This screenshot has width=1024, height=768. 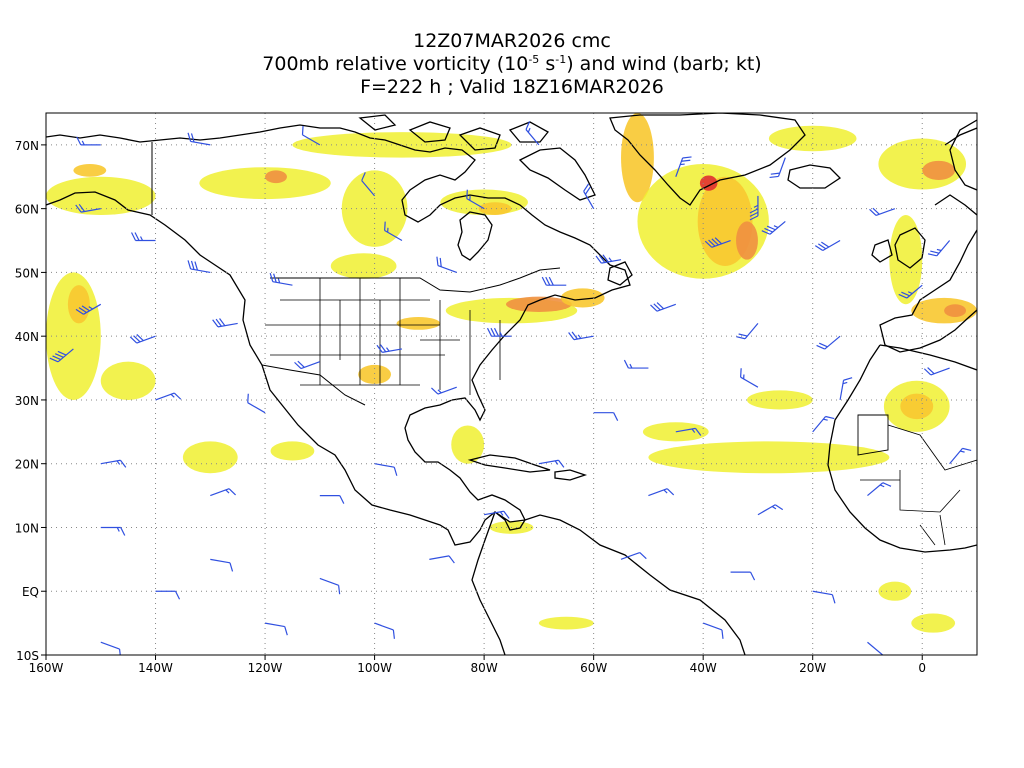 What do you see at coordinates (475, 236) in the screenshot?
I see `coastline-hudson-bay` at bounding box center [475, 236].